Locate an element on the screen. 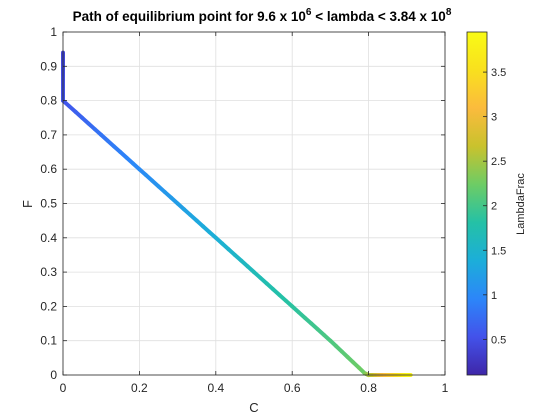 Image resolution: width=560 pixels, height=420 pixels. colorbar-ticks: 0.5 1 1.5 2 2.5 3 3.5 is located at coordinates (494, 206).